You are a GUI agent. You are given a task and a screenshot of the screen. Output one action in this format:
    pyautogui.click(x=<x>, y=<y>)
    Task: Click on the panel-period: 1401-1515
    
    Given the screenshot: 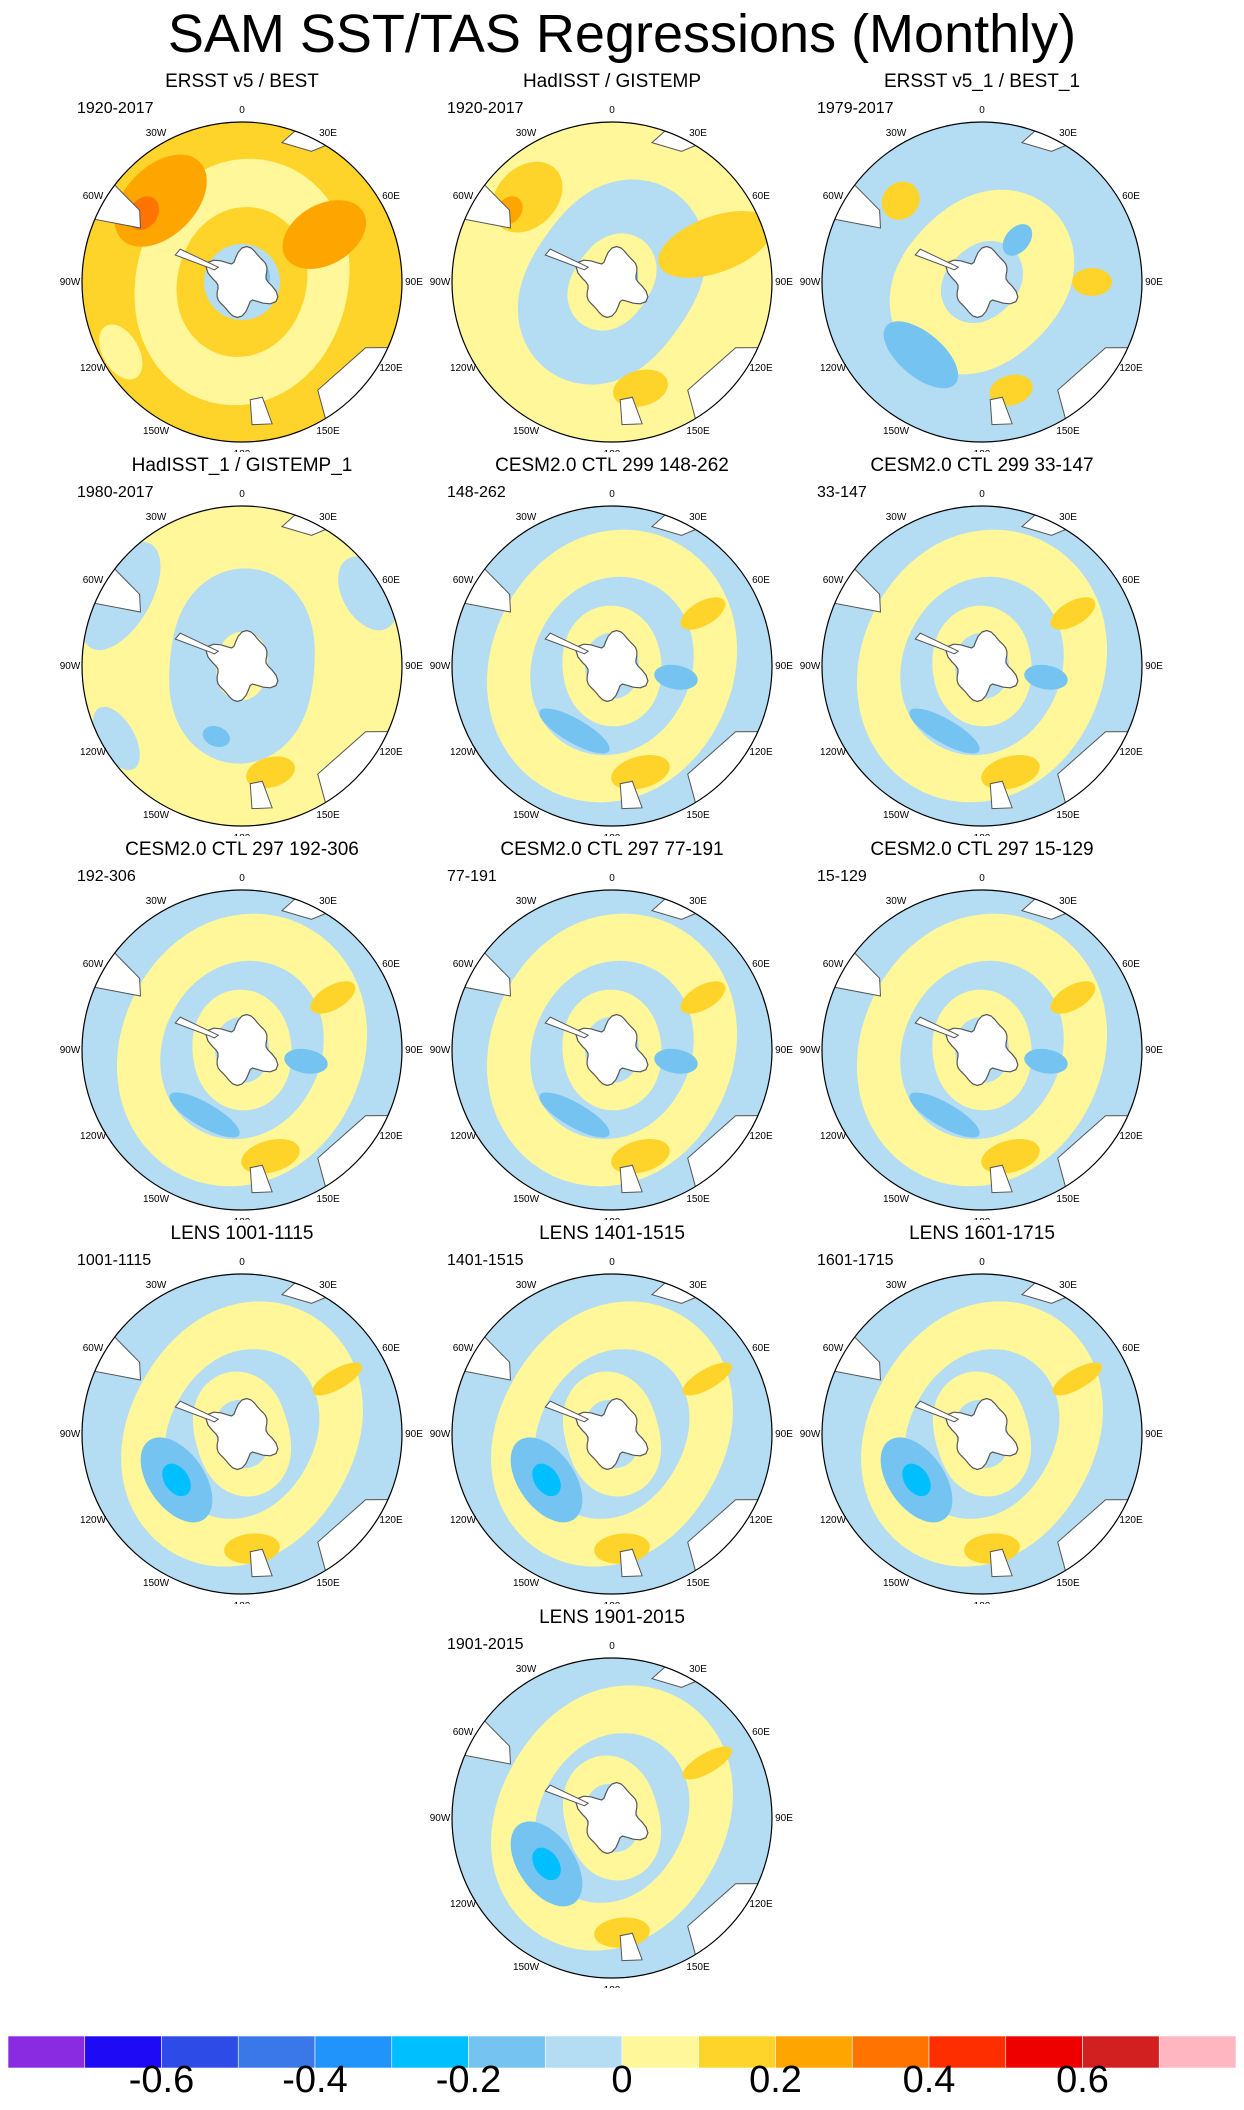 What is the action you would take?
    pyautogui.click(x=485, y=1260)
    